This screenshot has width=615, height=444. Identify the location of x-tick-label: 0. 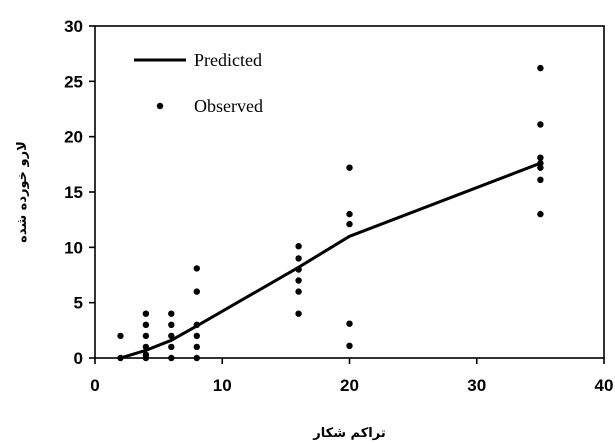
(94, 385).